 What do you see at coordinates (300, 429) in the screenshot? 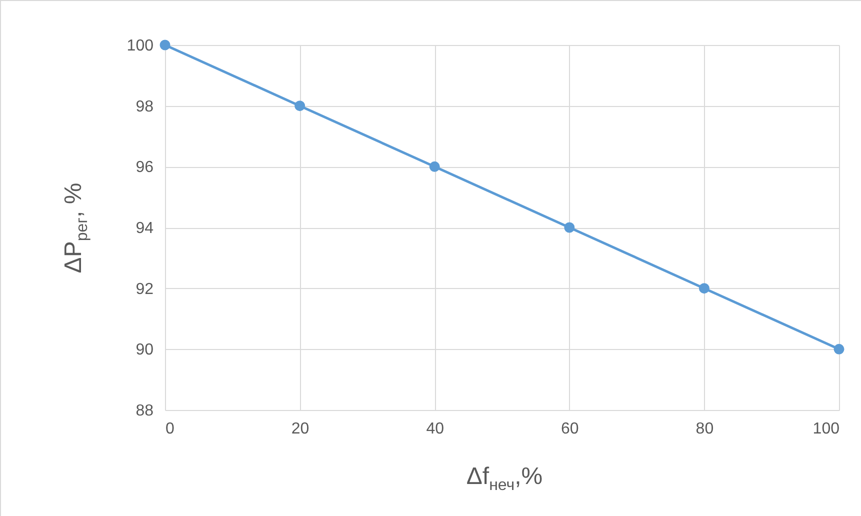
I see `x-tick-label: 20` at bounding box center [300, 429].